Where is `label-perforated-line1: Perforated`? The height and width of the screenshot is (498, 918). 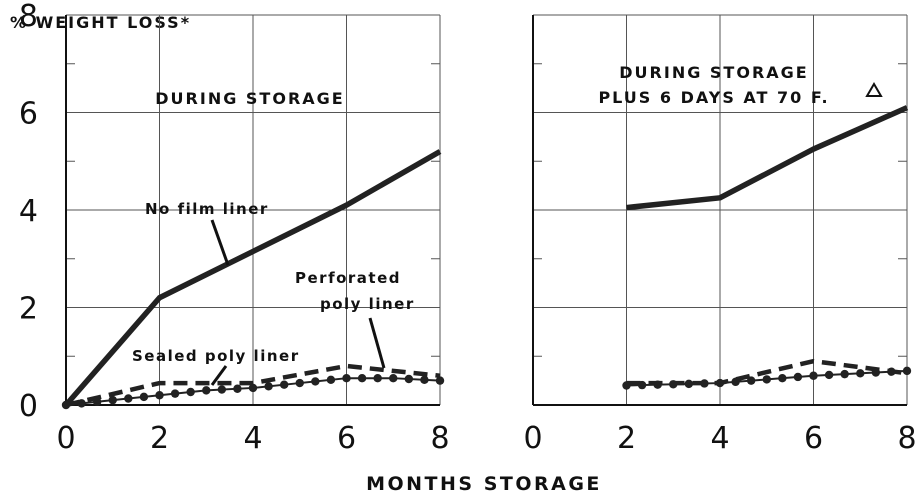
label-perforated-line1: Perforated is located at coordinates (348, 278).